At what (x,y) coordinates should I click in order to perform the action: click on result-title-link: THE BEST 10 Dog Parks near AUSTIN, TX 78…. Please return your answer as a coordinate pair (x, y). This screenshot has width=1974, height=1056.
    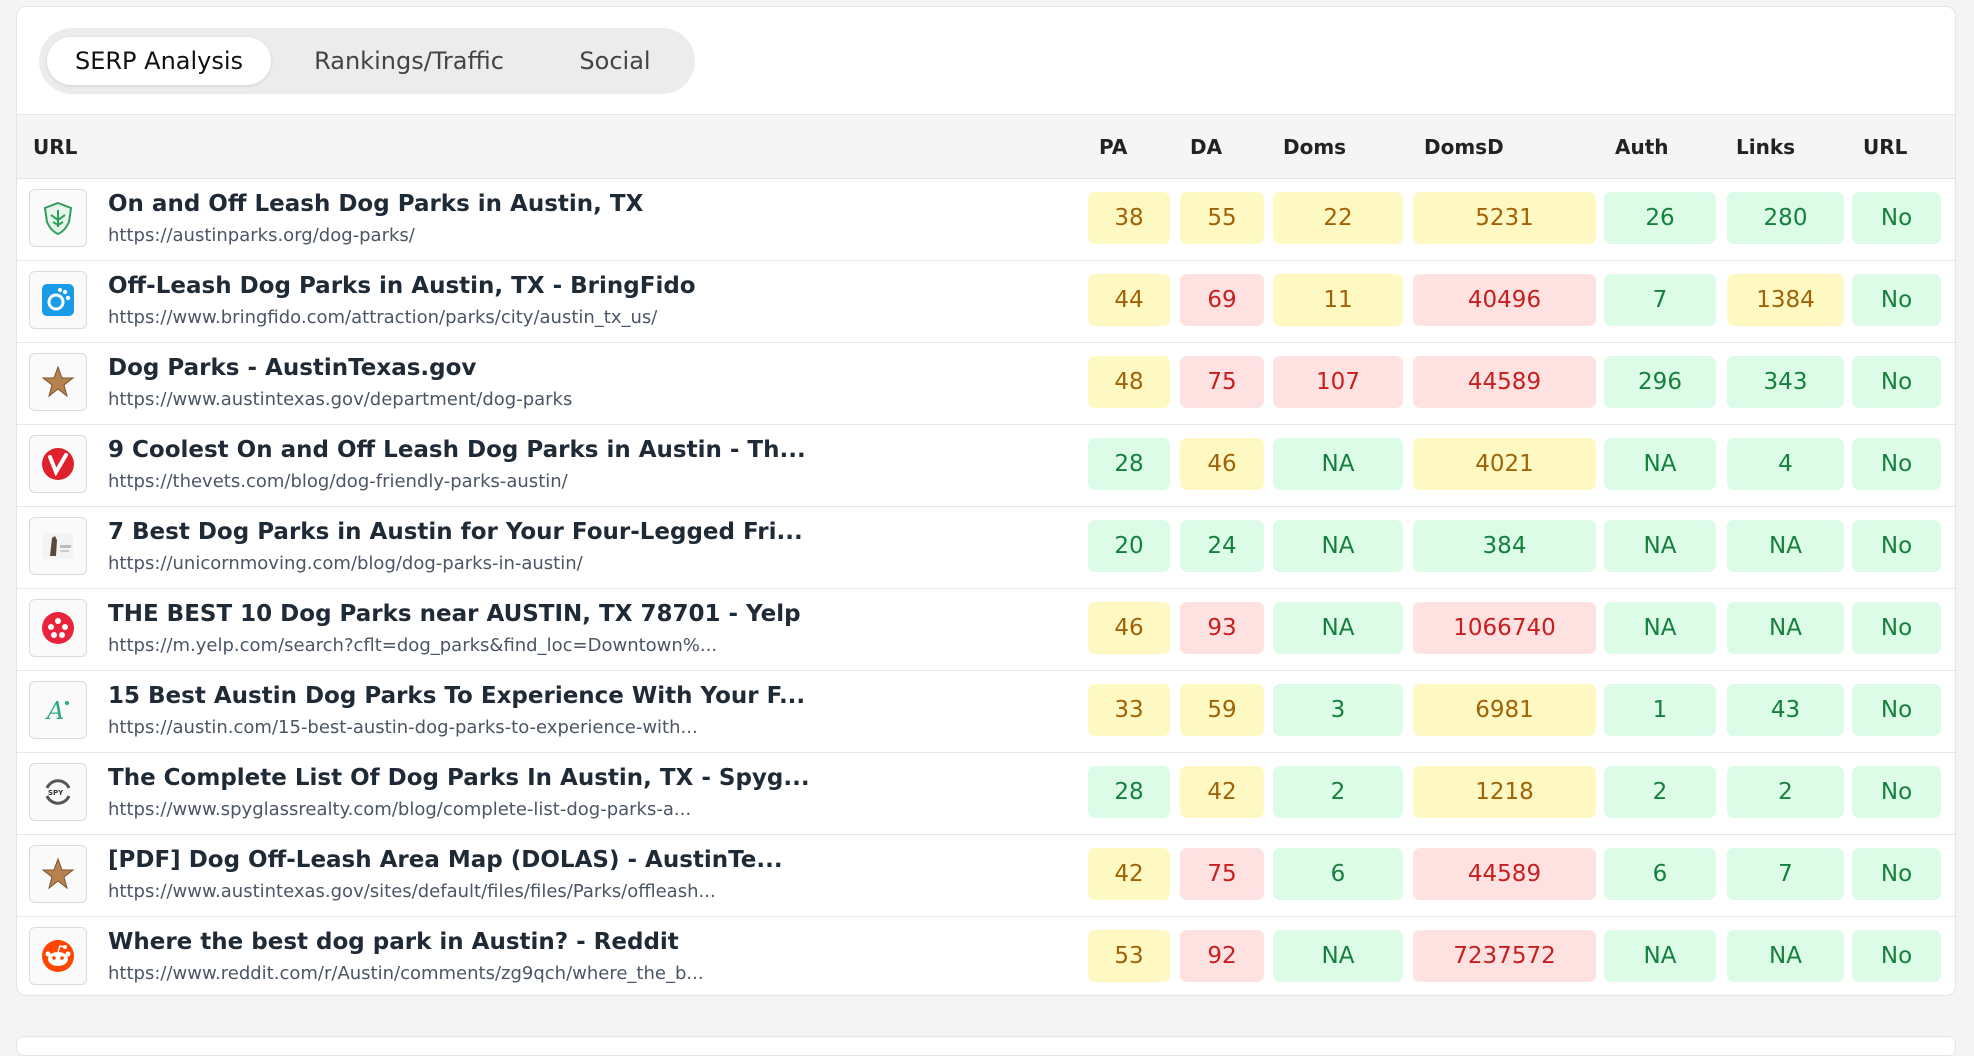
    Looking at the image, I should click on (454, 614).